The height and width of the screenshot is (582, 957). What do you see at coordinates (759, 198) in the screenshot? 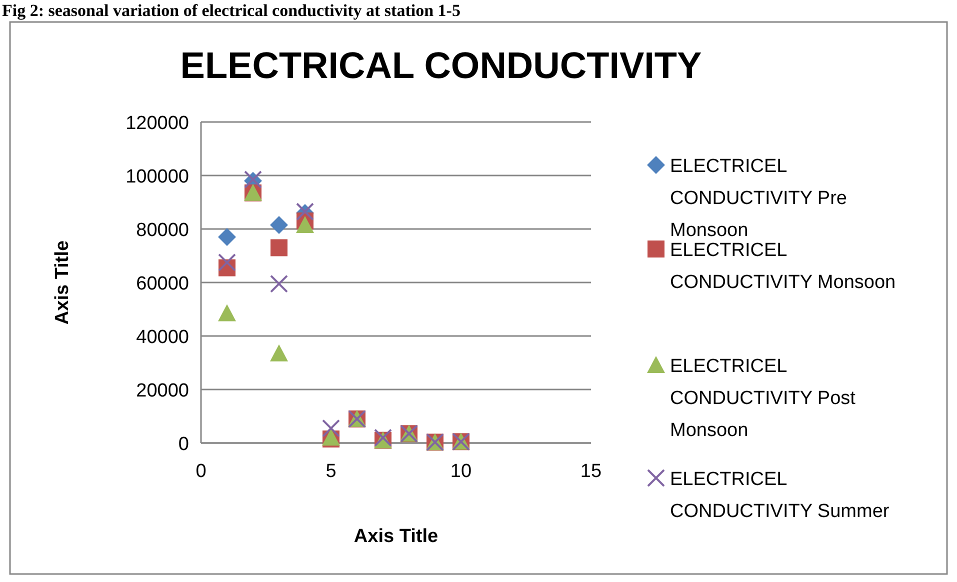
I see `legend-label: ELECTRICEL CONDUCTIVITY Pre Monsoon` at bounding box center [759, 198].